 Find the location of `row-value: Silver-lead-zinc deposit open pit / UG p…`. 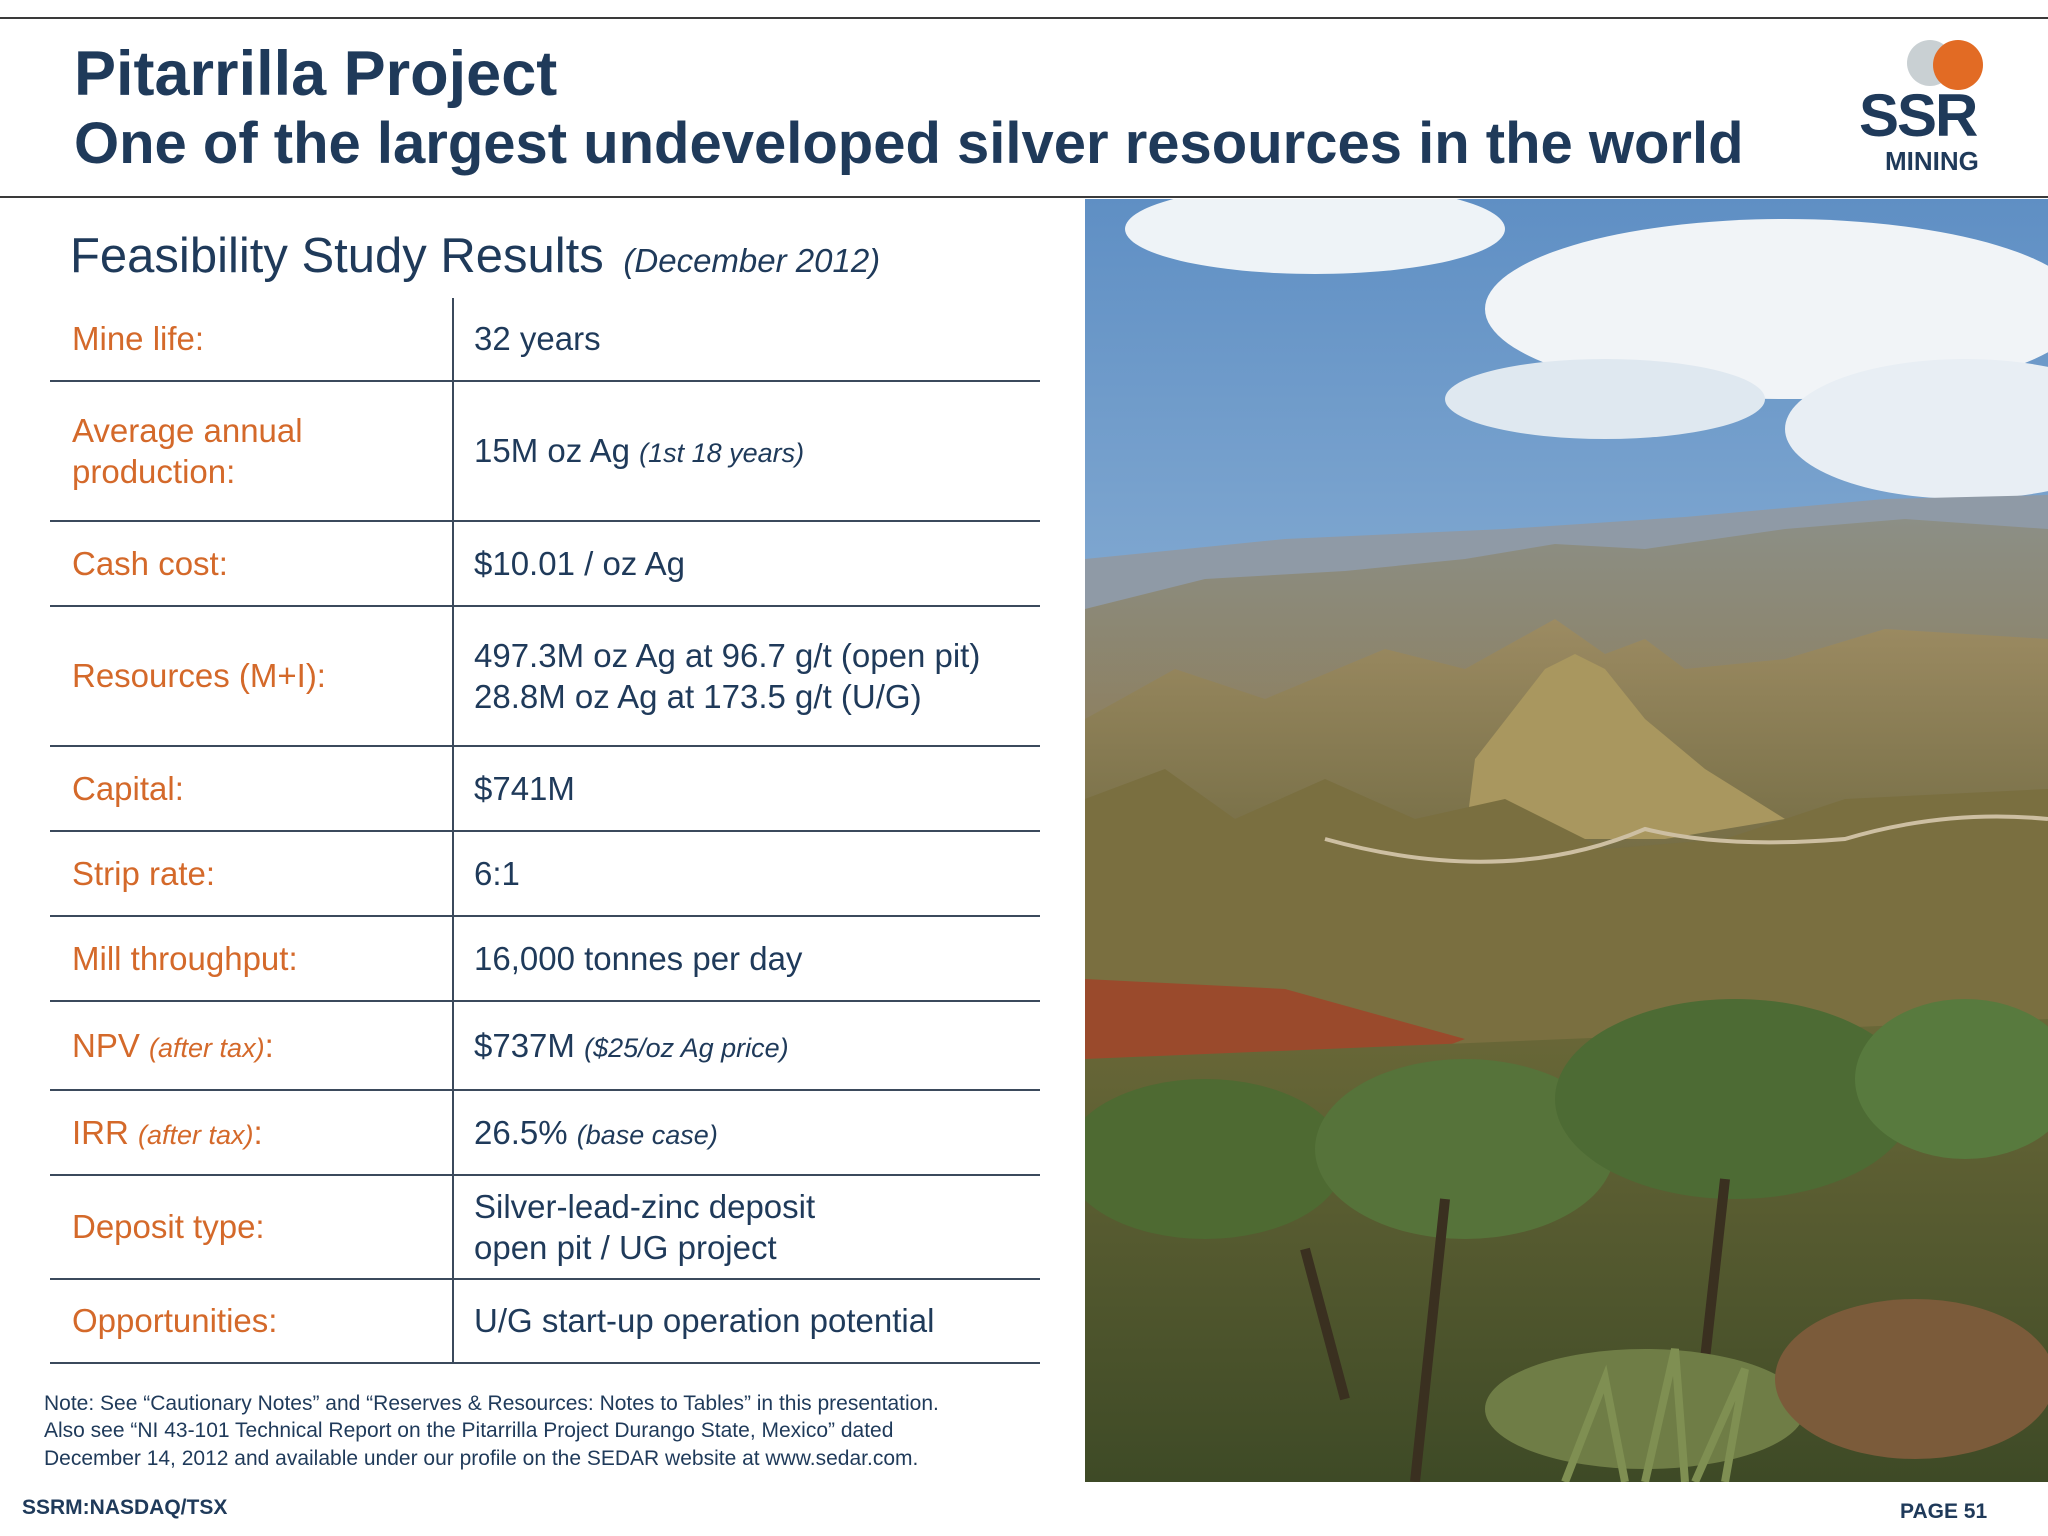

row-value: Silver-lead-zinc deposit open pit / UG p… is located at coordinates (746, 1227).